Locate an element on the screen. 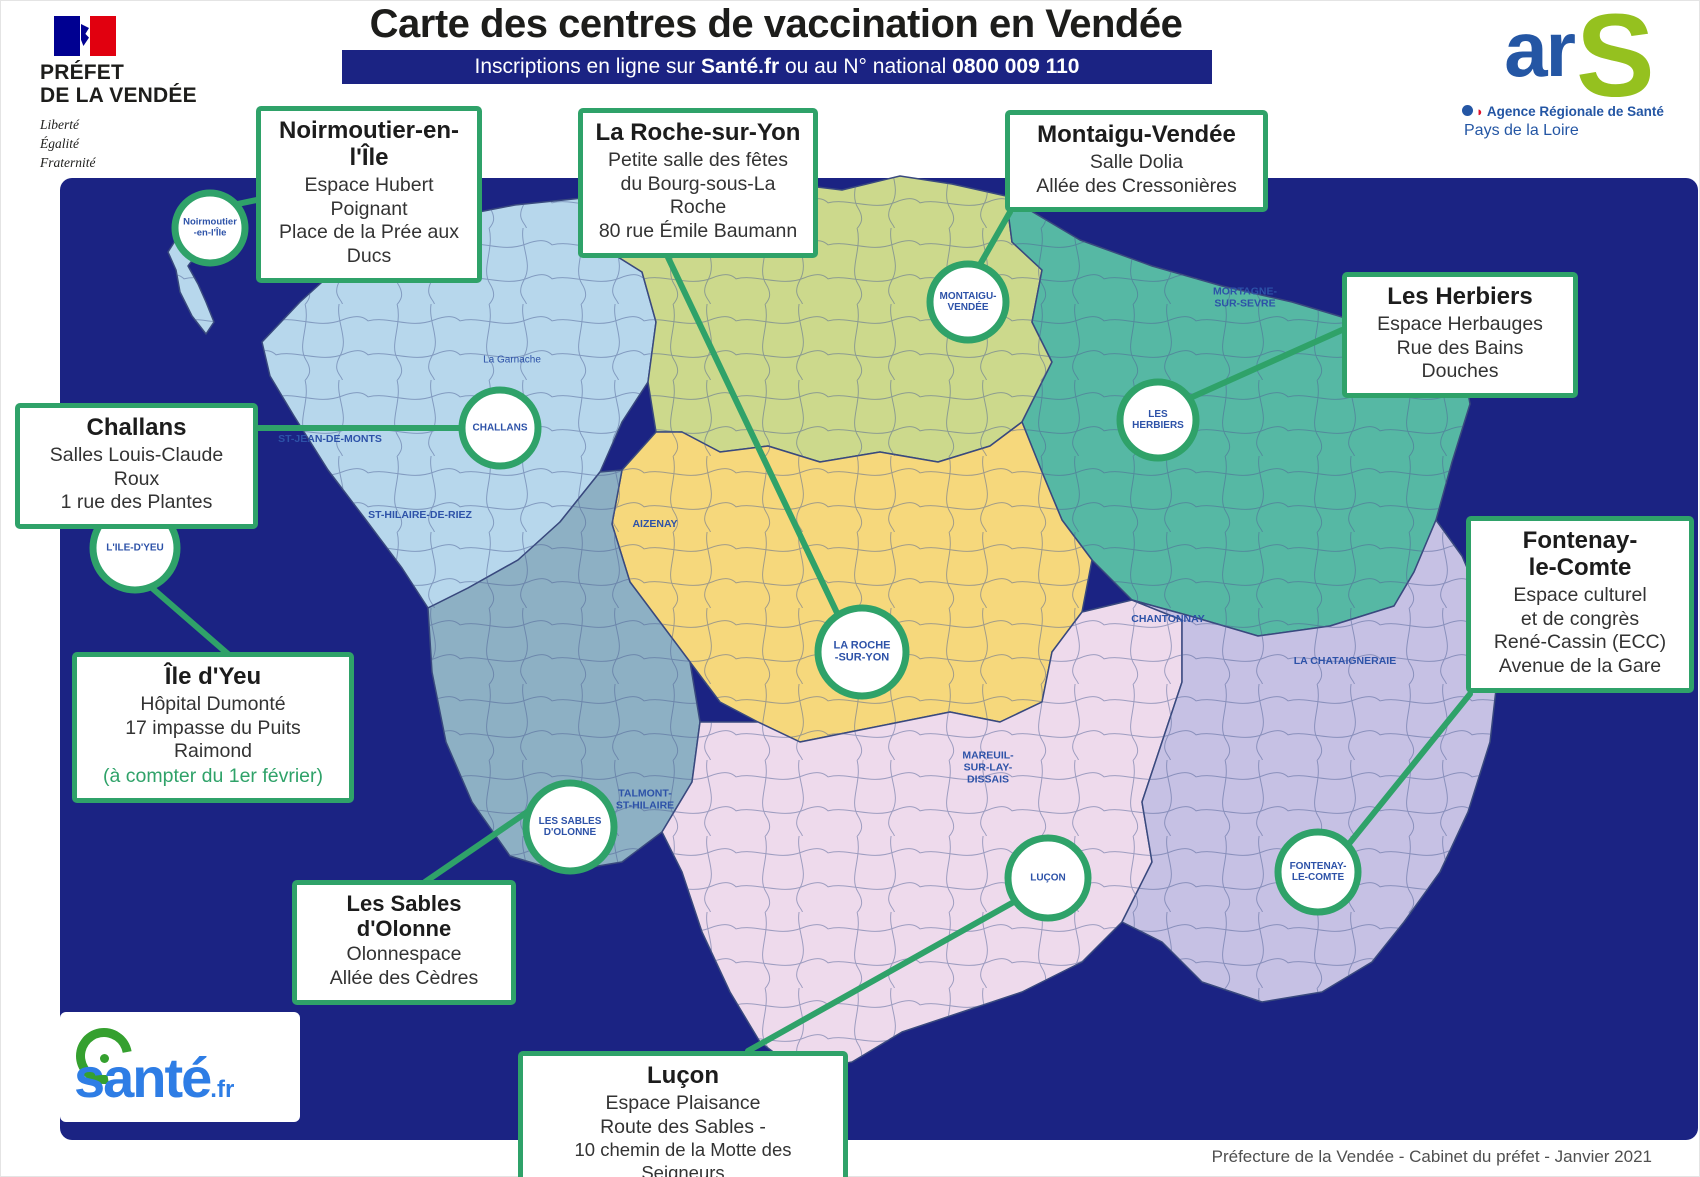 The width and height of the screenshot is (1700, 1177). banner-text: Inscriptions en ligne sur is located at coordinates (587, 66).